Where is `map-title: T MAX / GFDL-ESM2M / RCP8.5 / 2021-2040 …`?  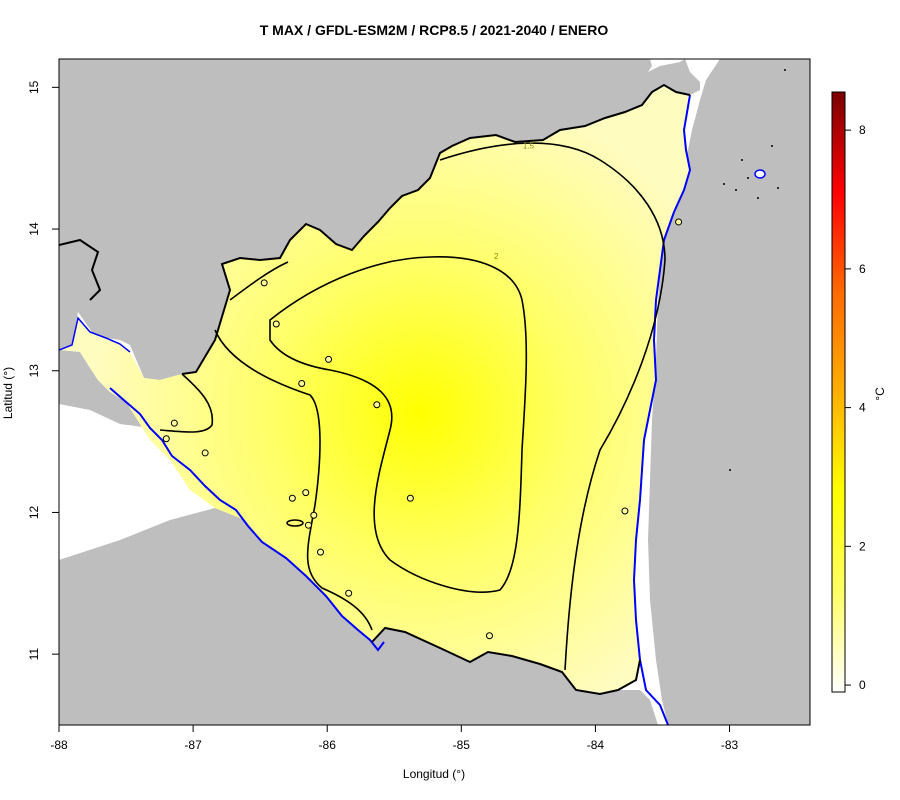 map-title: T MAX / GFDL-ESM2M / RCP8.5 / 2021-2040 … is located at coordinates (434, 30).